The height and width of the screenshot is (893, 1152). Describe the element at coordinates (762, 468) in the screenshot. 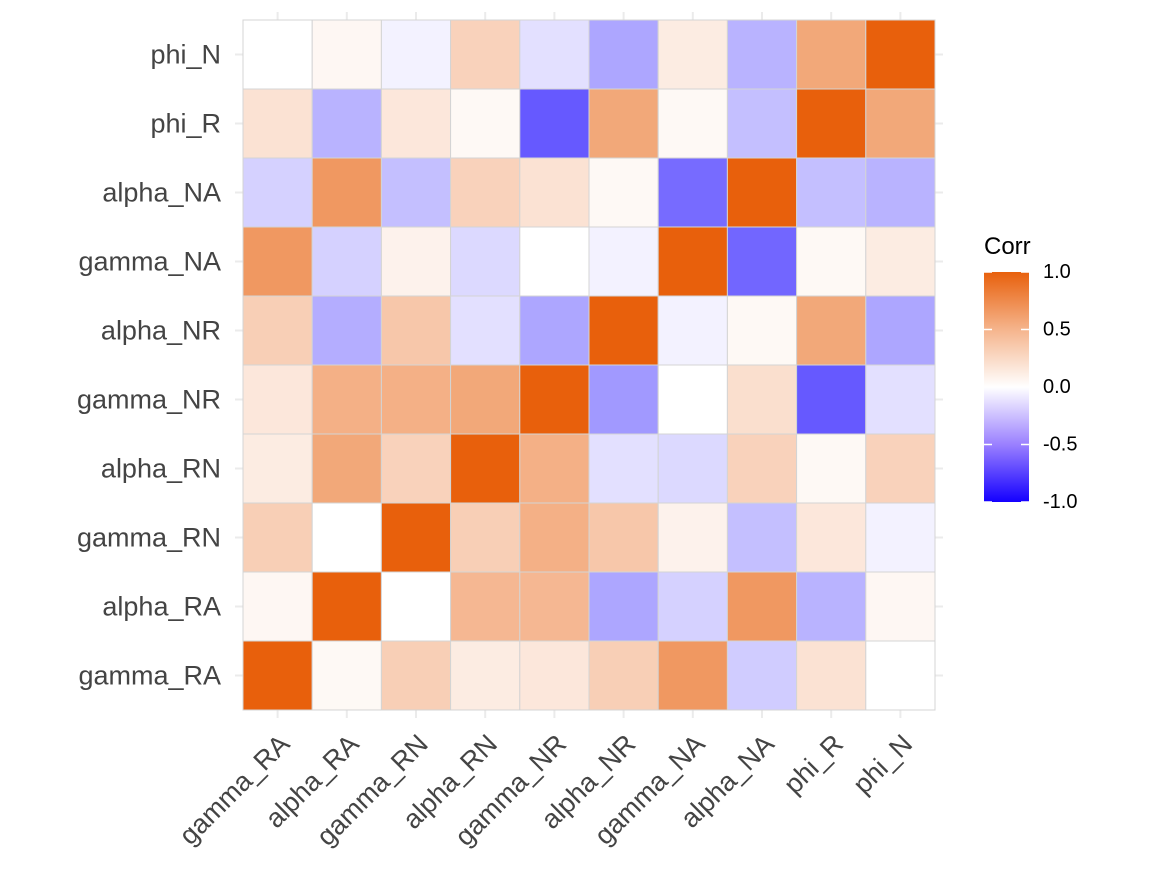

I see `heatmap-cell-alpha_RN-alpha_NA` at that location.